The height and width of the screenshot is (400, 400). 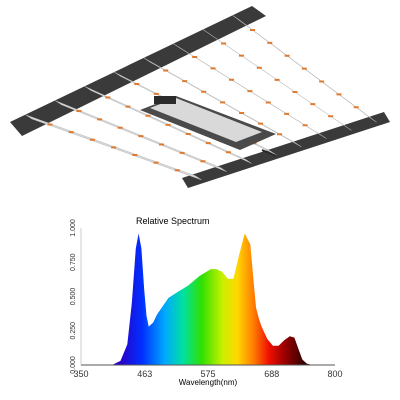 I want to click on y-axis: 0.000 0.250 0.500 0.750 1.000, so click(x=73, y=296).